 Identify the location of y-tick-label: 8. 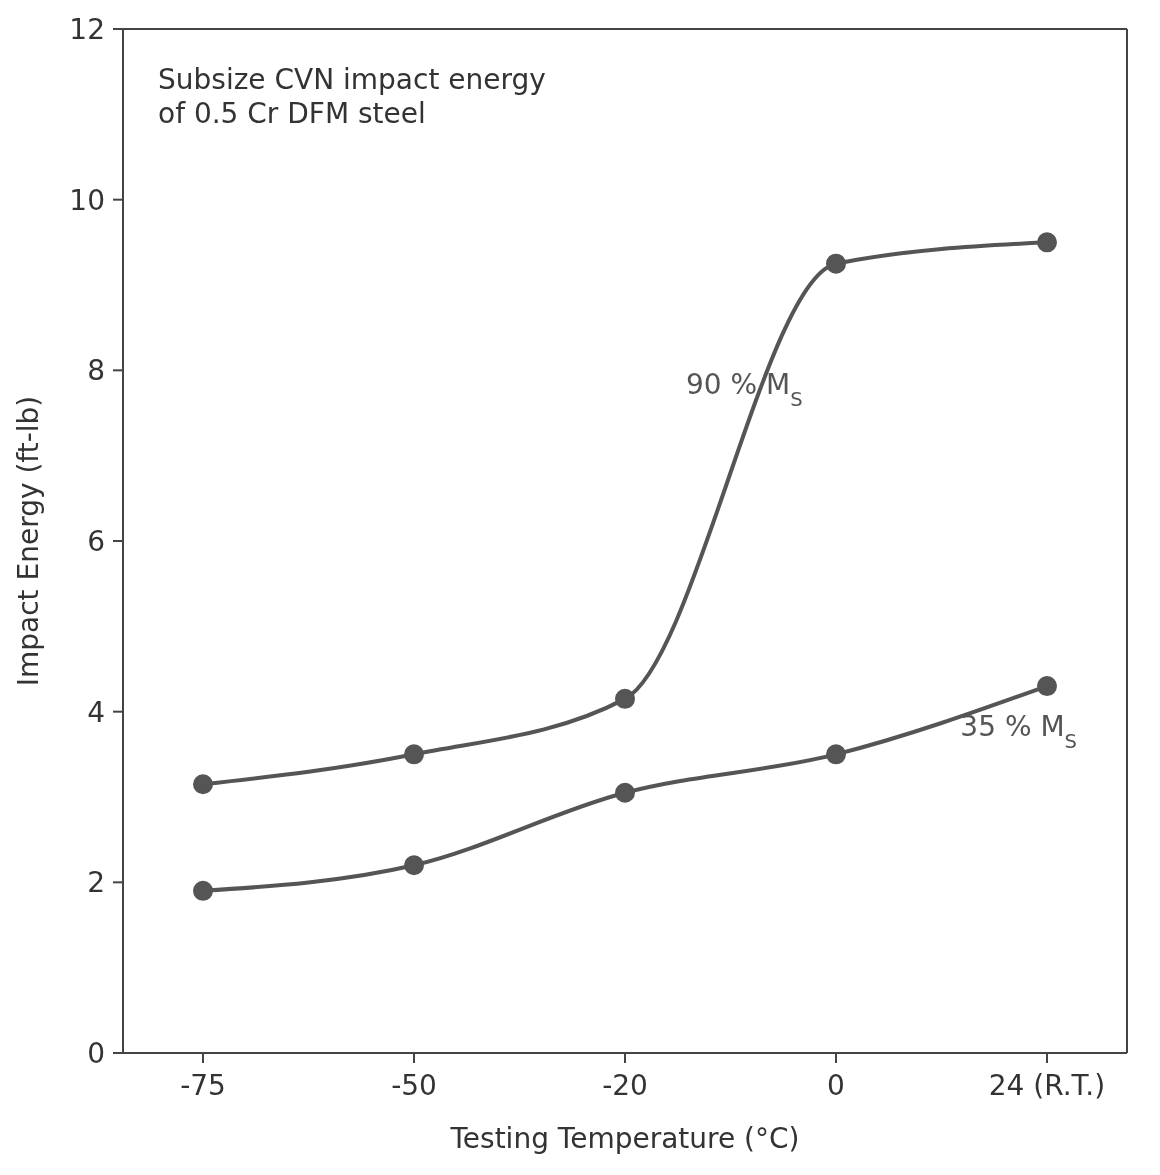
(96, 371).